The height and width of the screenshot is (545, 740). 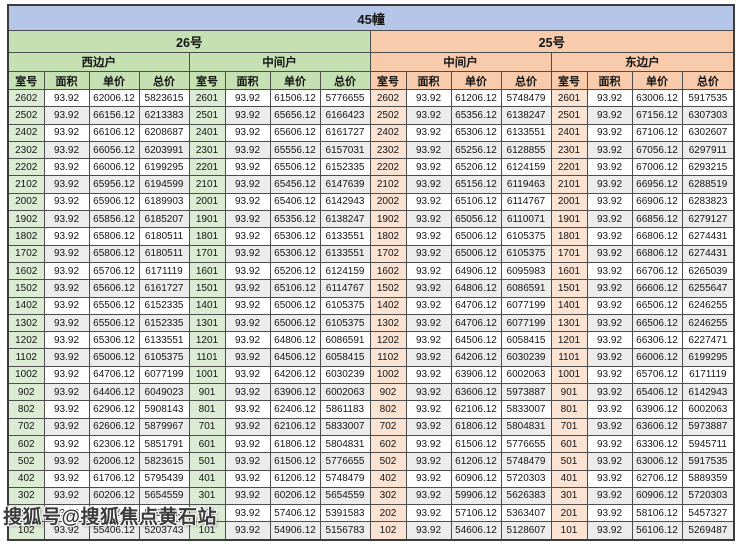 I want to click on total-price-cell: 6171119, so click(x=708, y=375).